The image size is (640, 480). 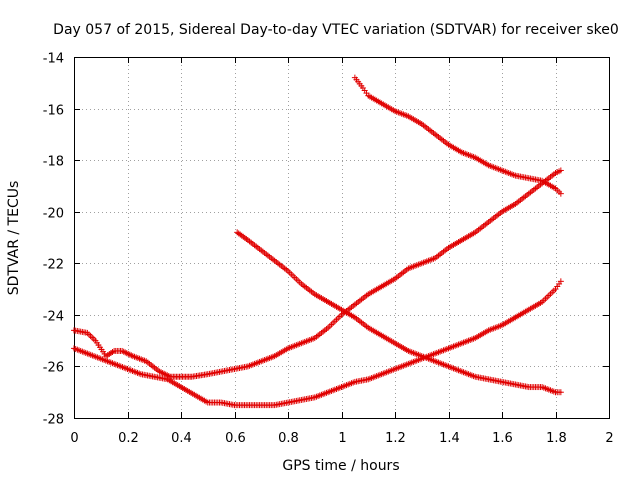 What do you see at coordinates (181, 438) in the screenshot?
I see `x-tick-label: 0.4` at bounding box center [181, 438].